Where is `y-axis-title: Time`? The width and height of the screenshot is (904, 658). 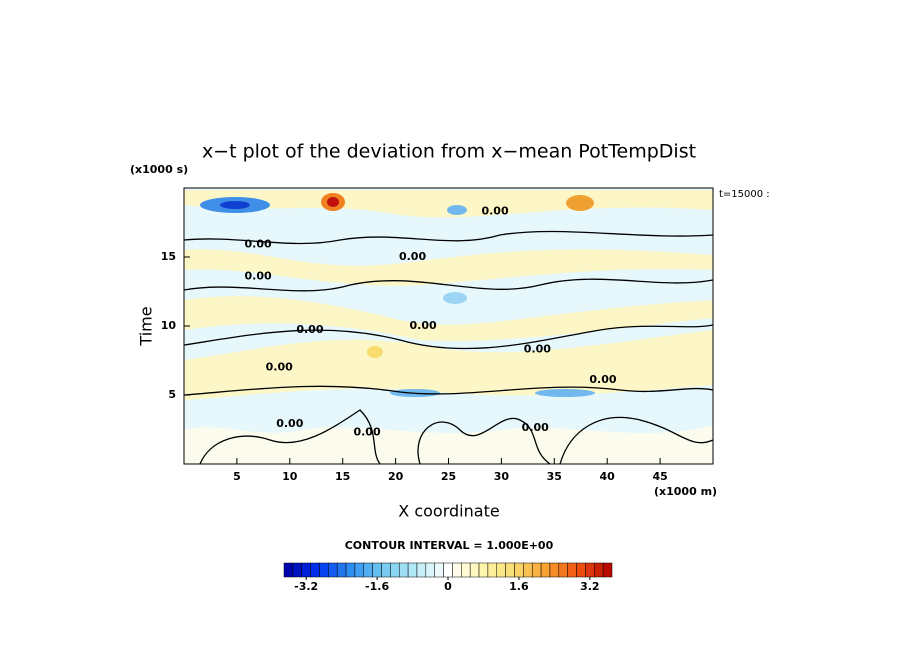 y-axis-title: Time is located at coordinates (146, 326).